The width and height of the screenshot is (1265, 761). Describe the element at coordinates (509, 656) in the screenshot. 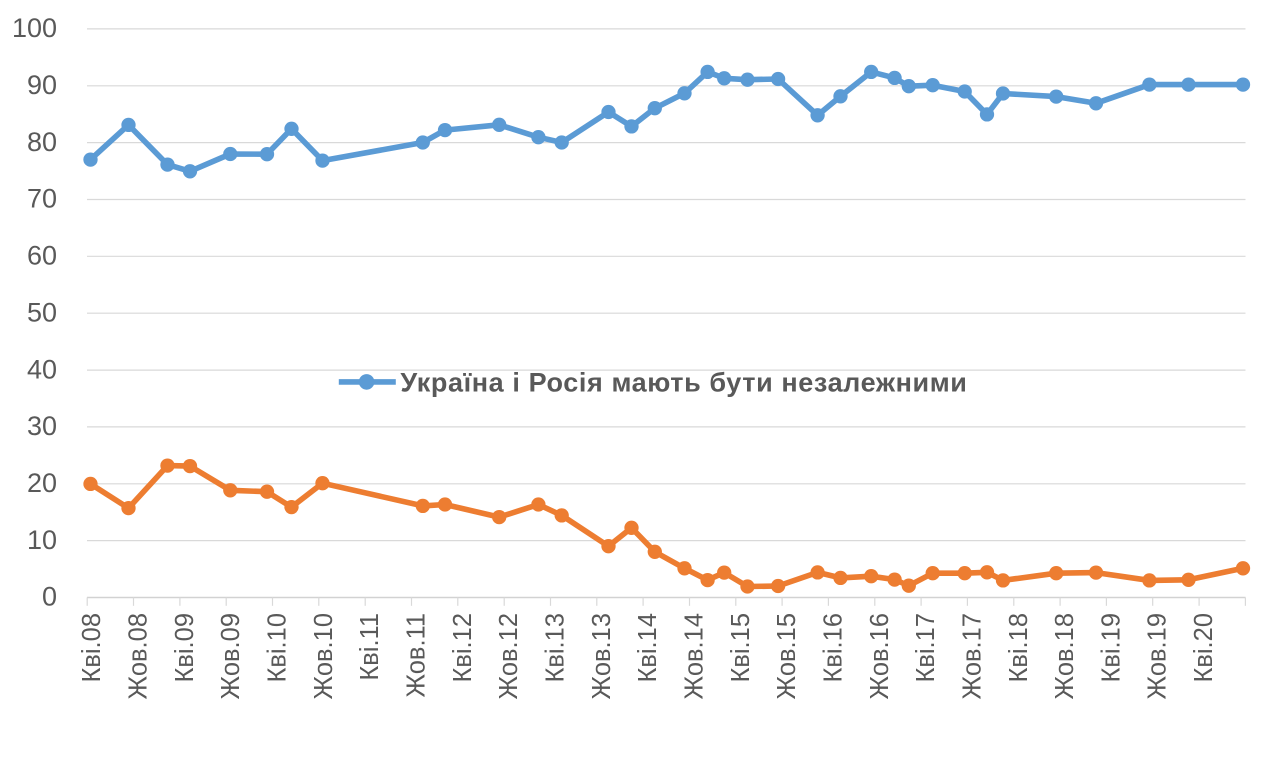

I see `svg-text: Жов.12` at that location.